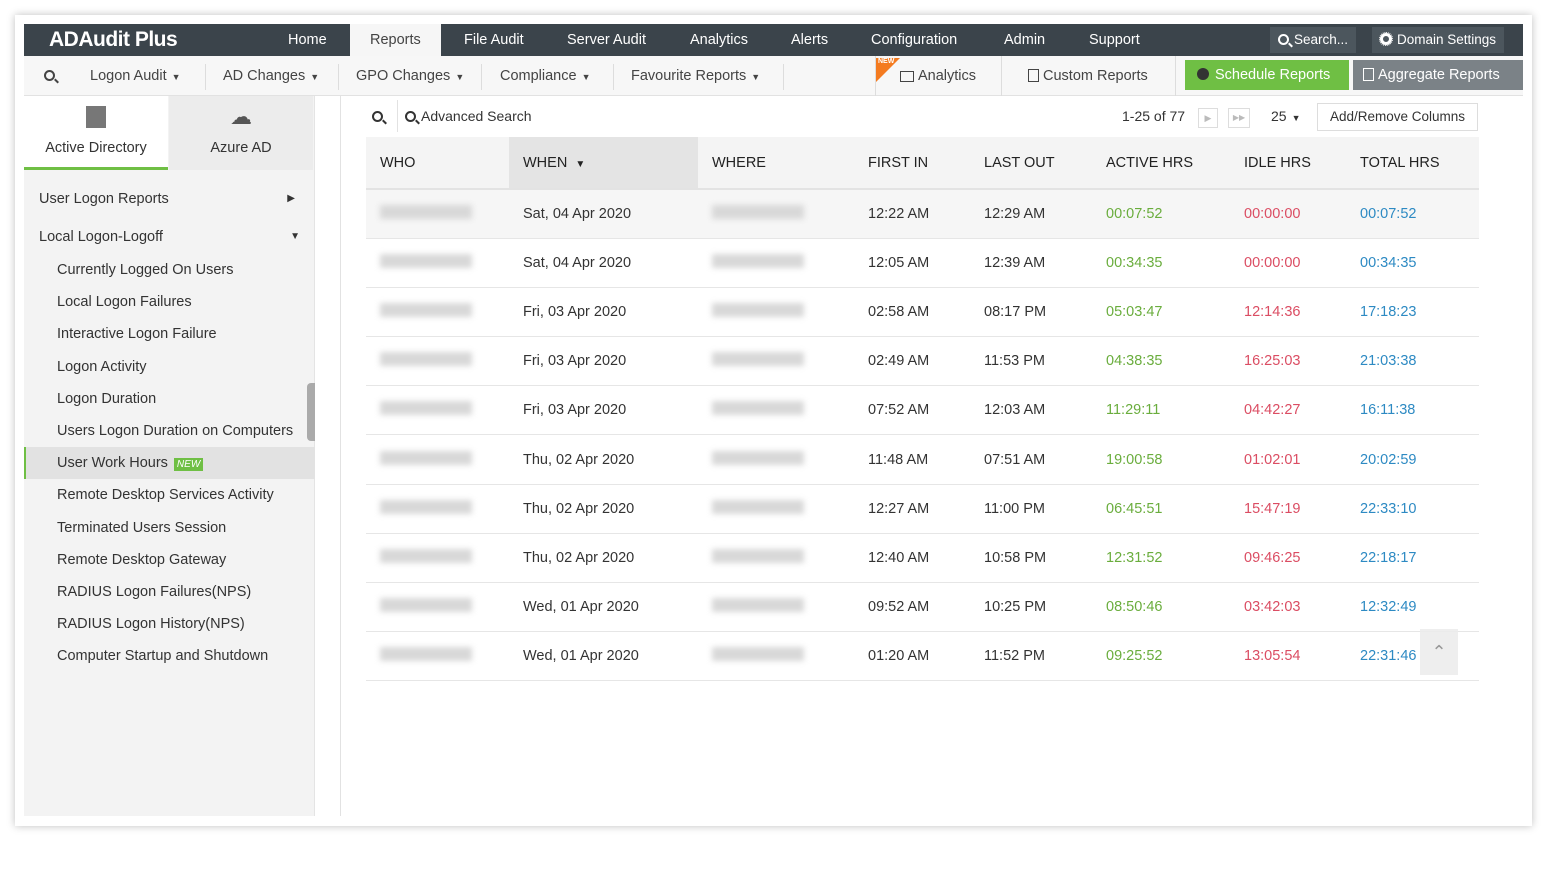  What do you see at coordinates (142, 559) in the screenshot?
I see `sidebar-item: Remote Desktop Gateway` at bounding box center [142, 559].